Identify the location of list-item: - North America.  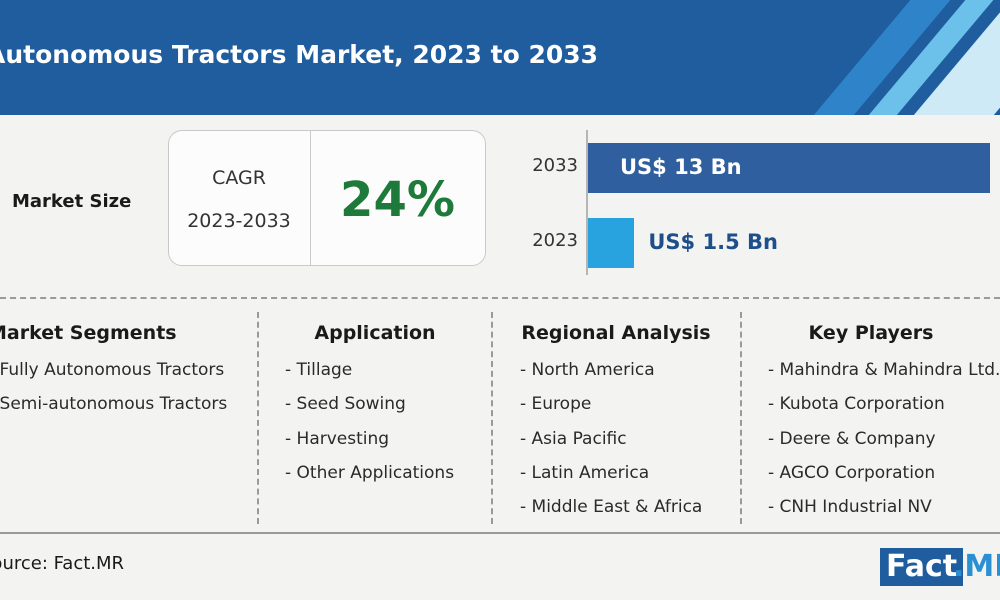
(587, 370).